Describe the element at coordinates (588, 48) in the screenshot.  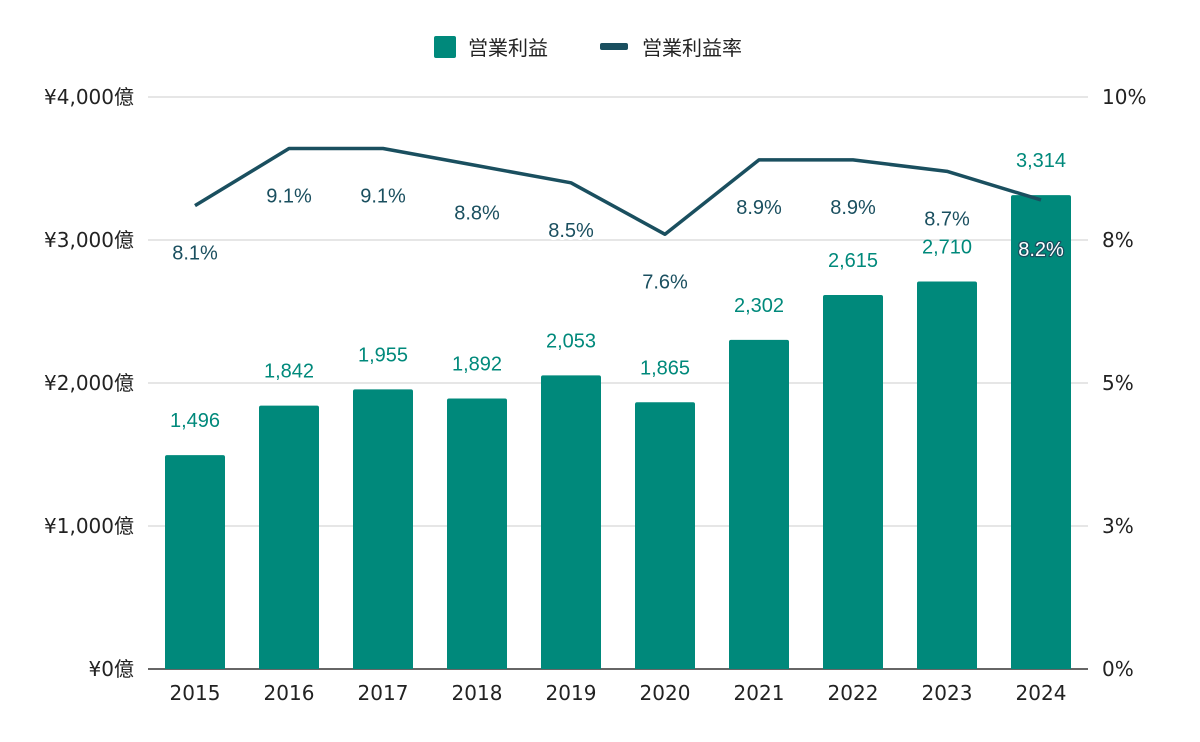
I see `legend: 営業利益 営業利益率` at that location.